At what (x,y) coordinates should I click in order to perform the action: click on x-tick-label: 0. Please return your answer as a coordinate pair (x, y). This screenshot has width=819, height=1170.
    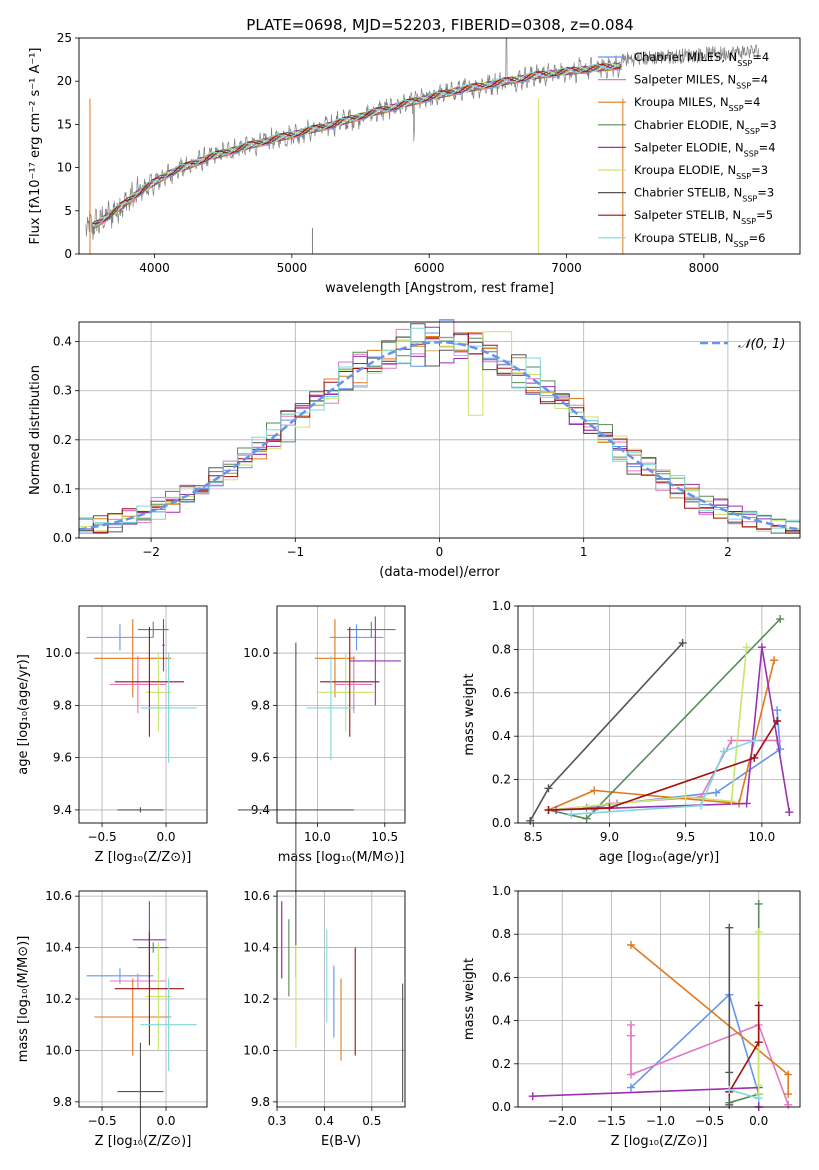
    Looking at the image, I should click on (440, 552).